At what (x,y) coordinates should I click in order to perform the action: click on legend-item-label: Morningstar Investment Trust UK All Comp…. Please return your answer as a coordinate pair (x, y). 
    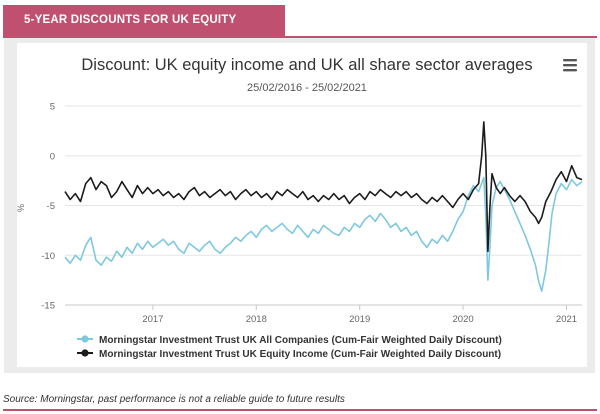
    Looking at the image, I should click on (300, 340).